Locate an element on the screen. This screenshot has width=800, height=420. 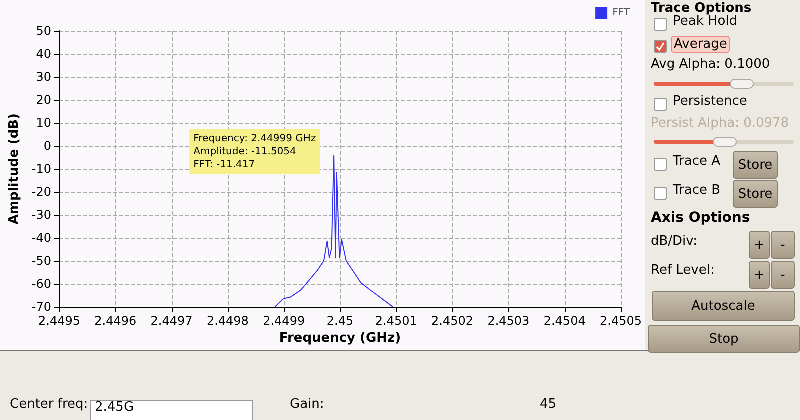
text: Peak Hold is located at coordinates (705, 21).